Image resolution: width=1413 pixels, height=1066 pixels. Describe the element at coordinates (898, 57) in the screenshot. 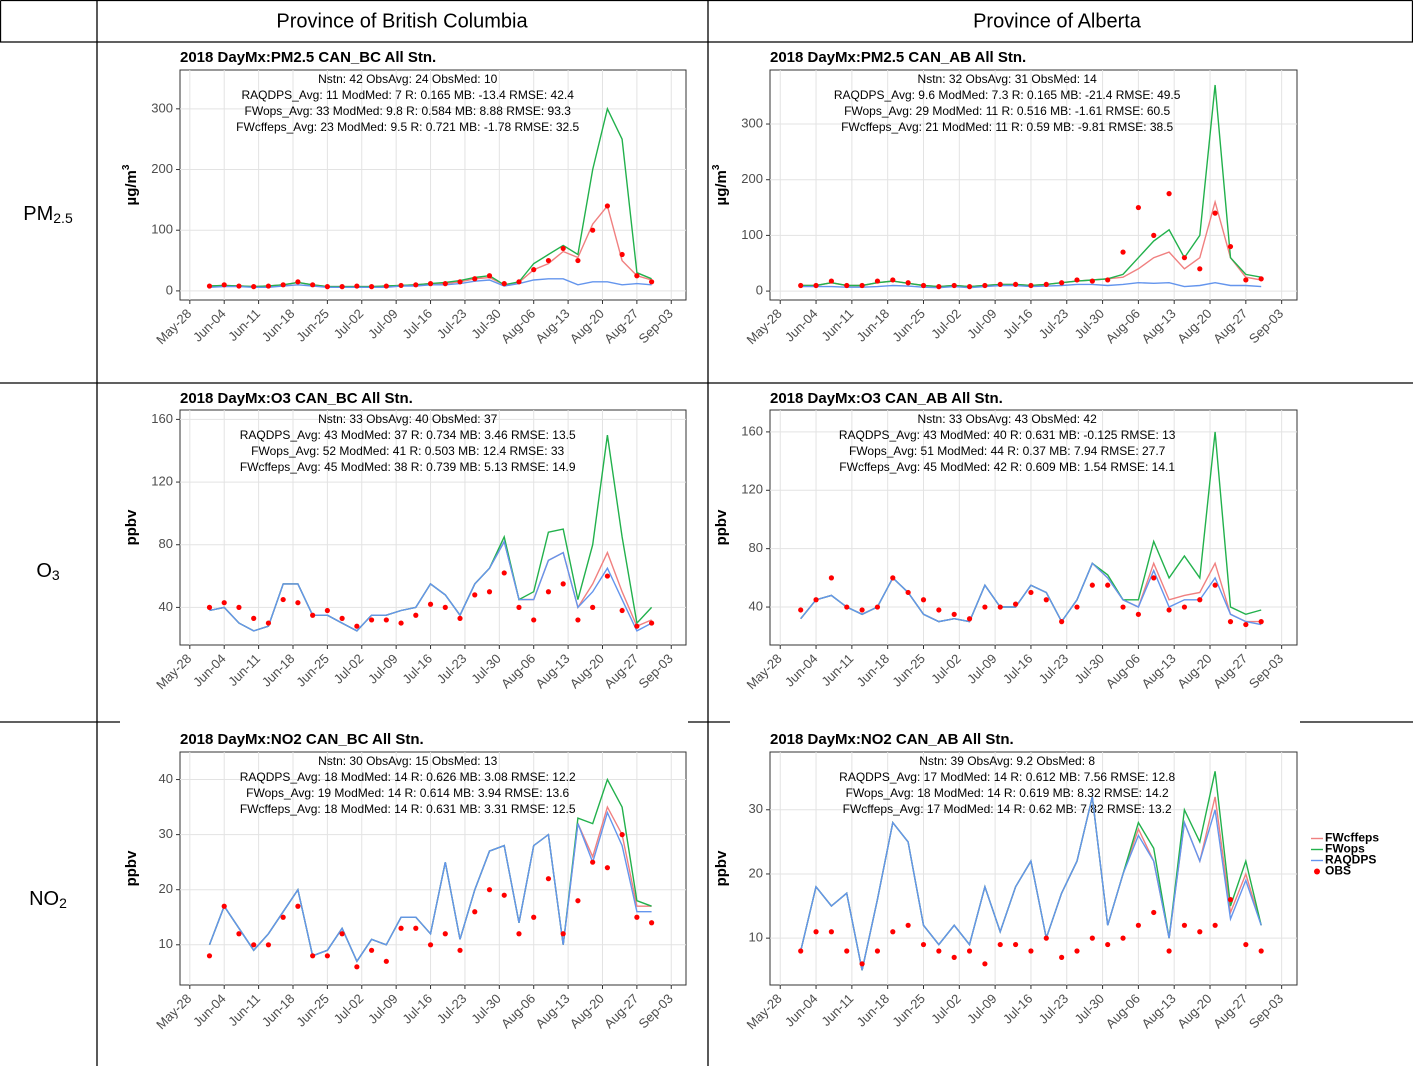

I see `chart-title: 2018 DayMx:PM2.5 CAN_AB All Stn.` at that location.